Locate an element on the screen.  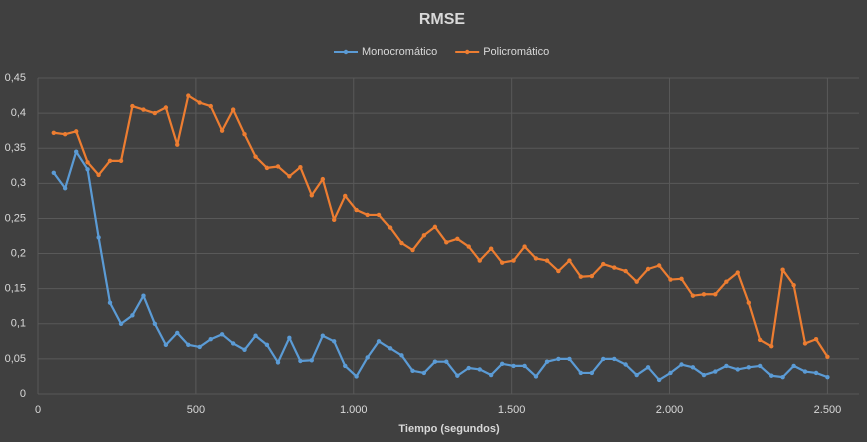
x-tick-label: 2.500 is located at coordinates (828, 410).